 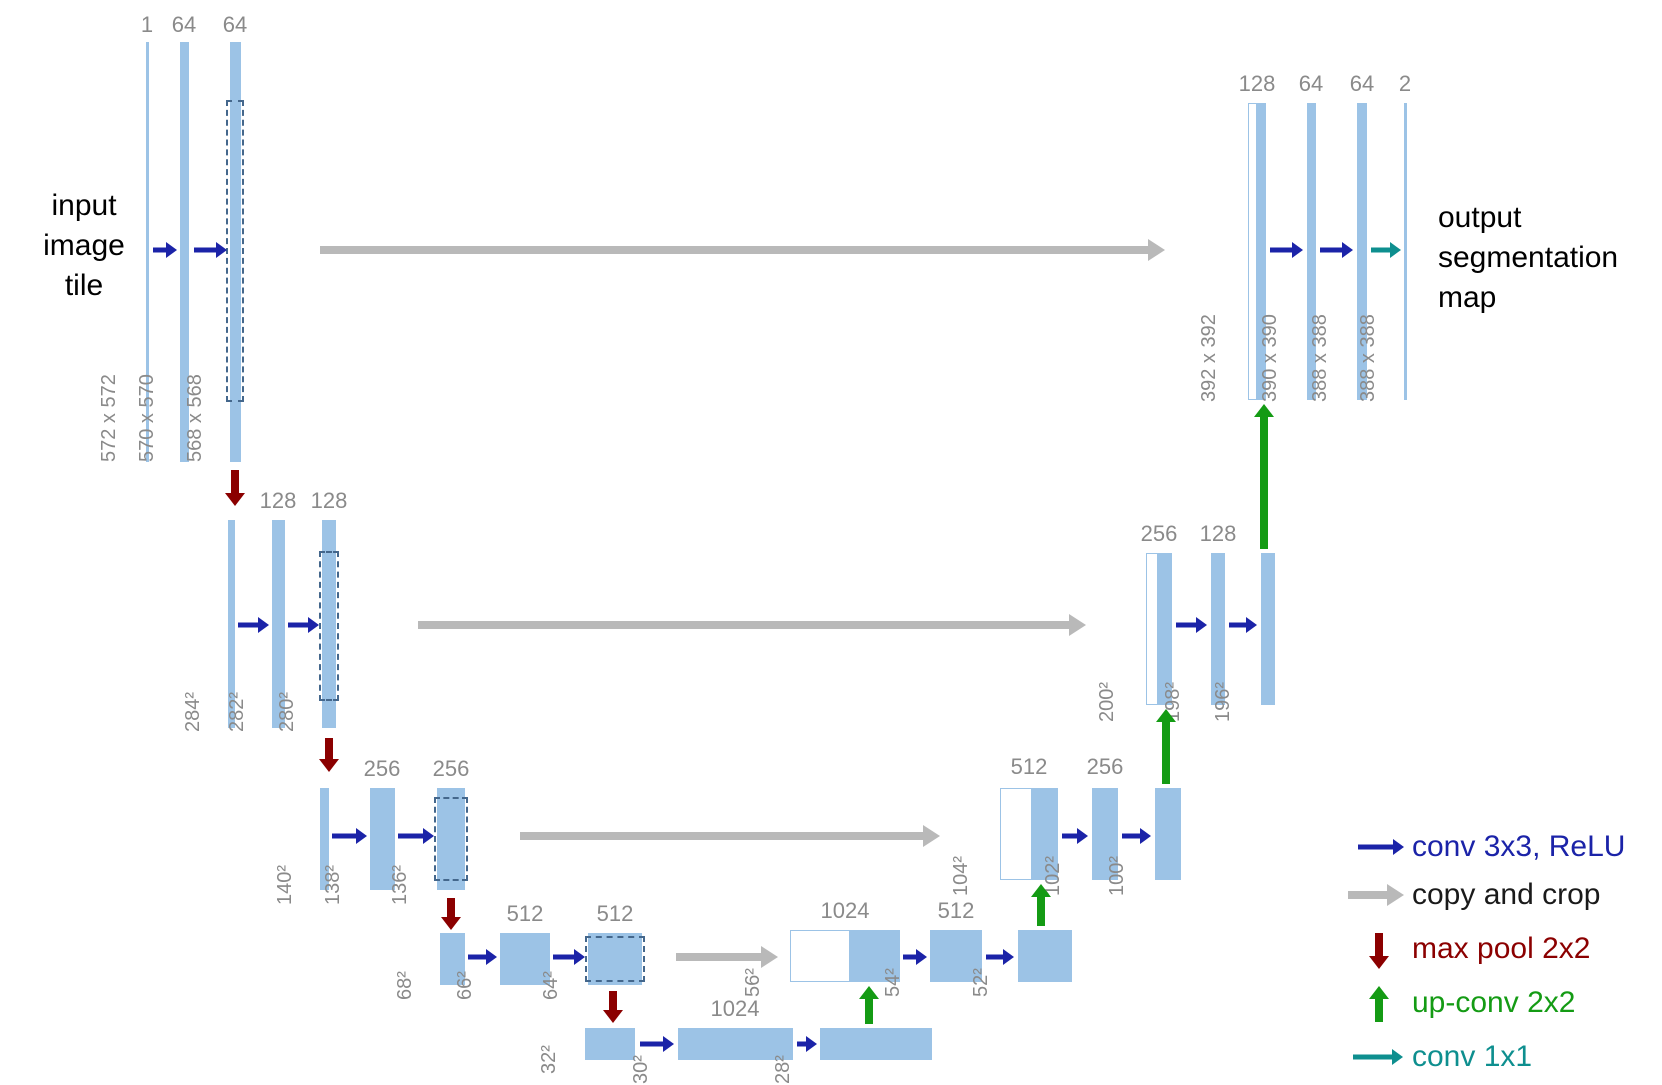 What do you see at coordinates (1528, 257) in the screenshot?
I see `output-label-line: segmentation` at bounding box center [1528, 257].